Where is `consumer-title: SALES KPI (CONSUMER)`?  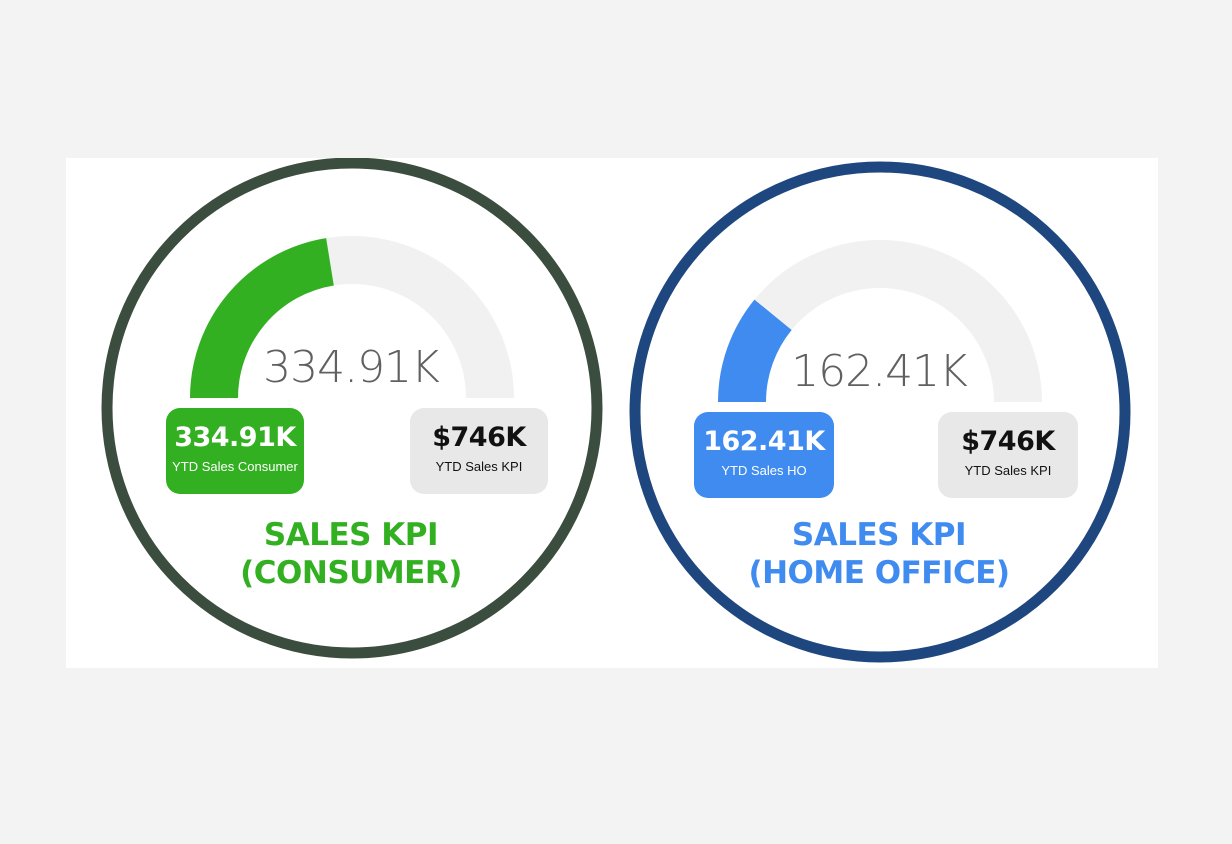
consumer-title: SALES KPI (CONSUMER) is located at coordinates (351, 554).